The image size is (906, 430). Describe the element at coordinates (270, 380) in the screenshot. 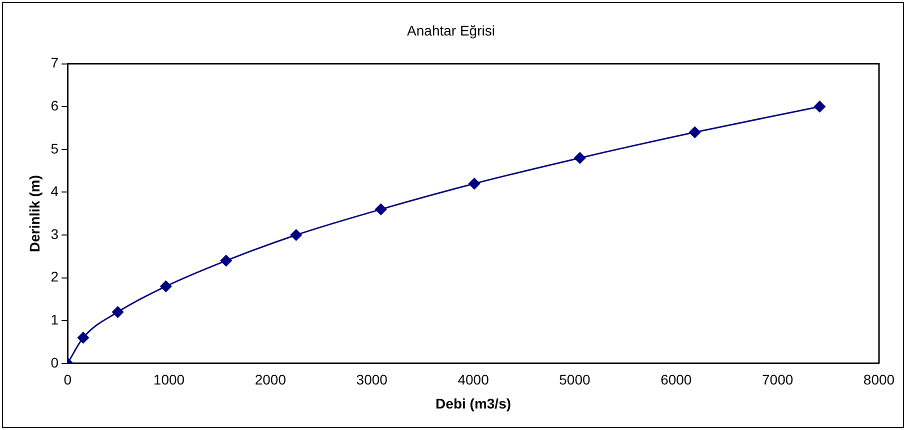

I see `x-tick-label: 2000` at that location.